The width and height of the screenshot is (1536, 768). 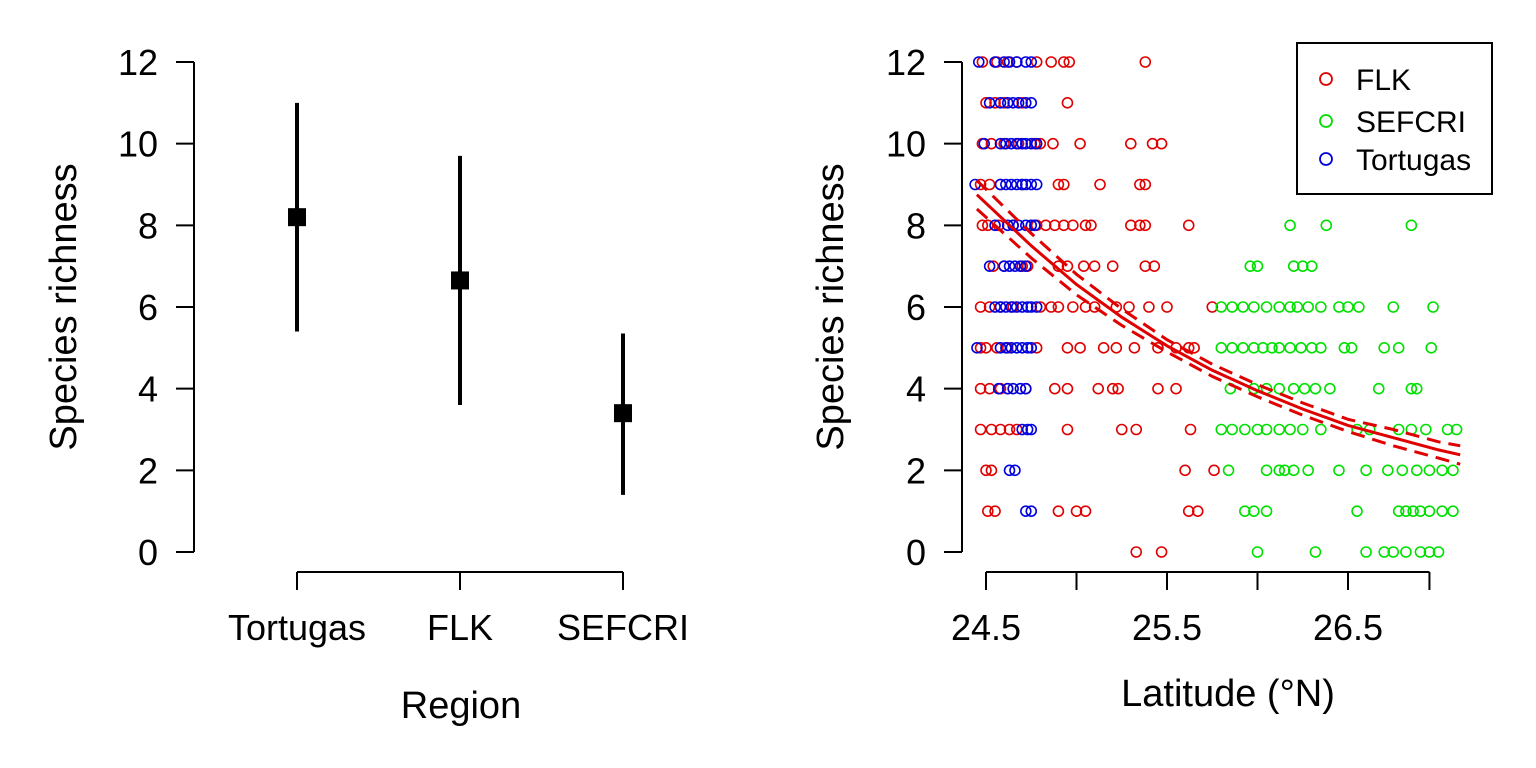 I want to click on left-y-tick-label: 0, so click(x=148, y=552).